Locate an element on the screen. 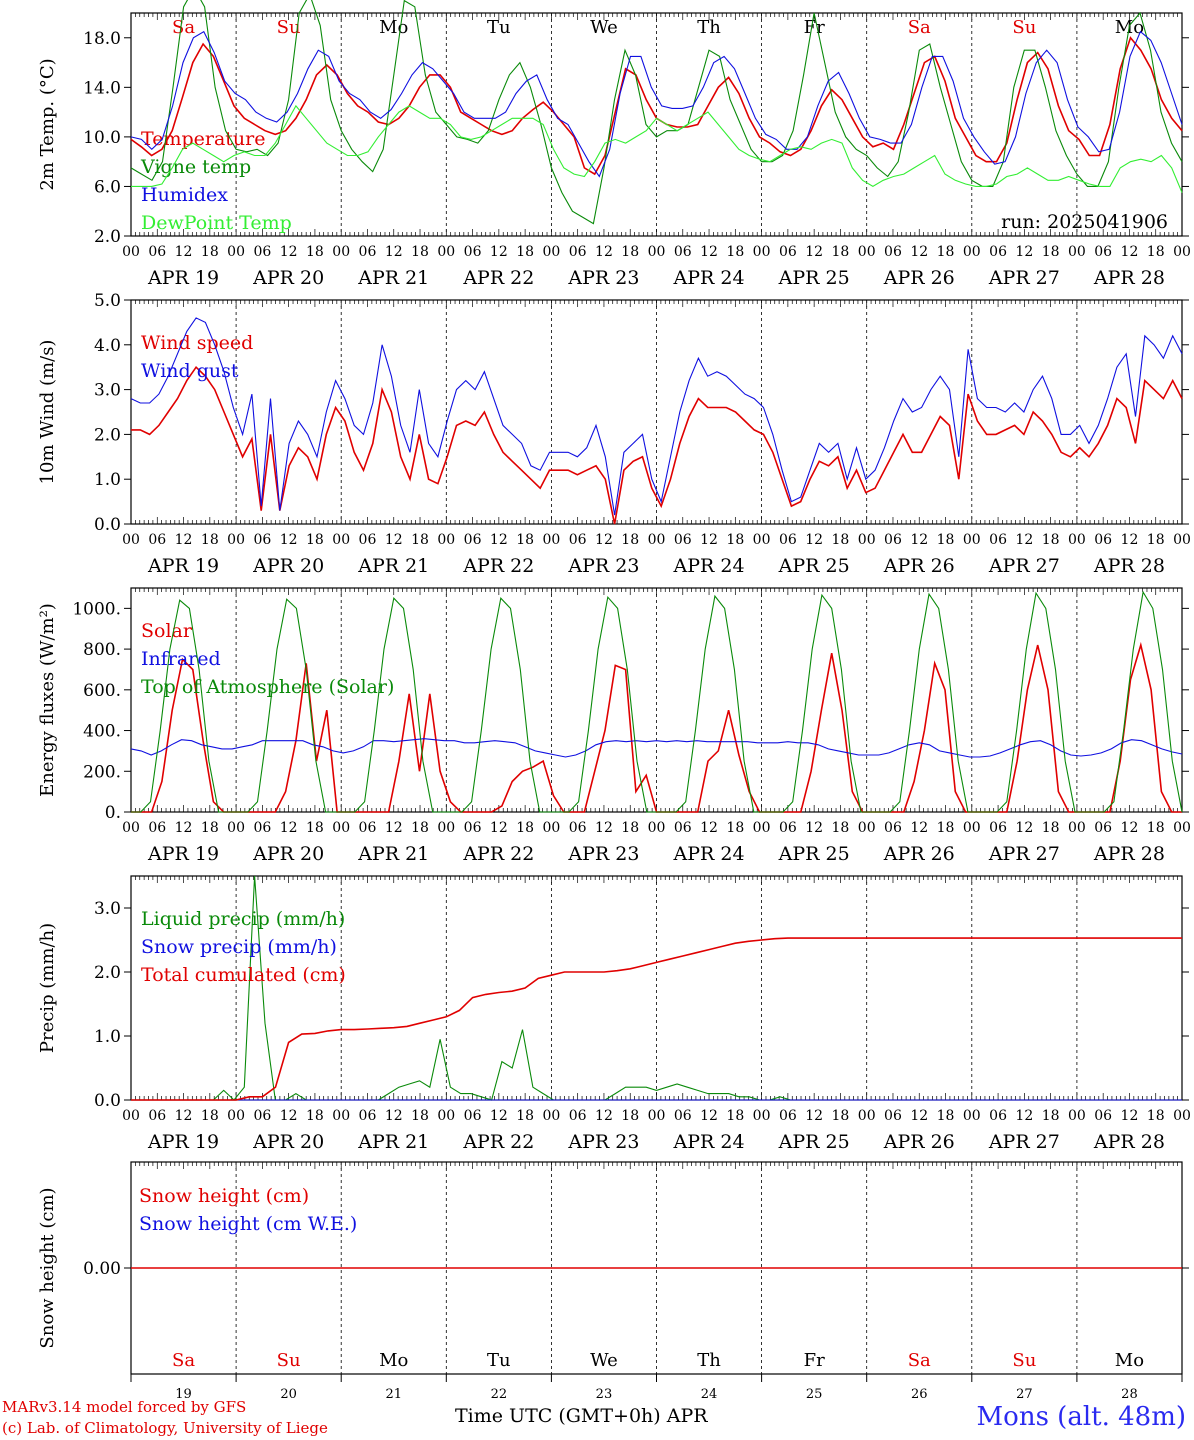 This screenshot has width=1194, height=1440. date-label: APR 28 is located at coordinates (1129, 278).